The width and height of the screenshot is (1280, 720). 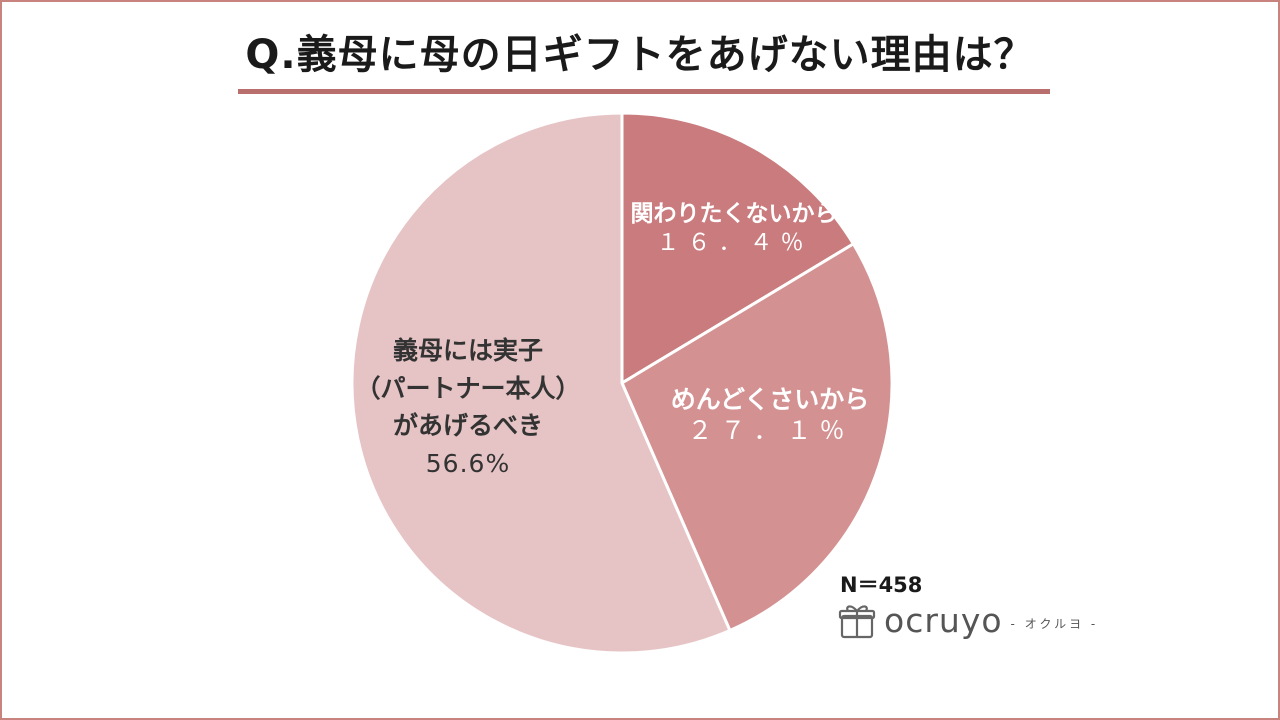 I want to click on brand-logo: ocruyo - オクルヨ -, so click(x=968, y=620).